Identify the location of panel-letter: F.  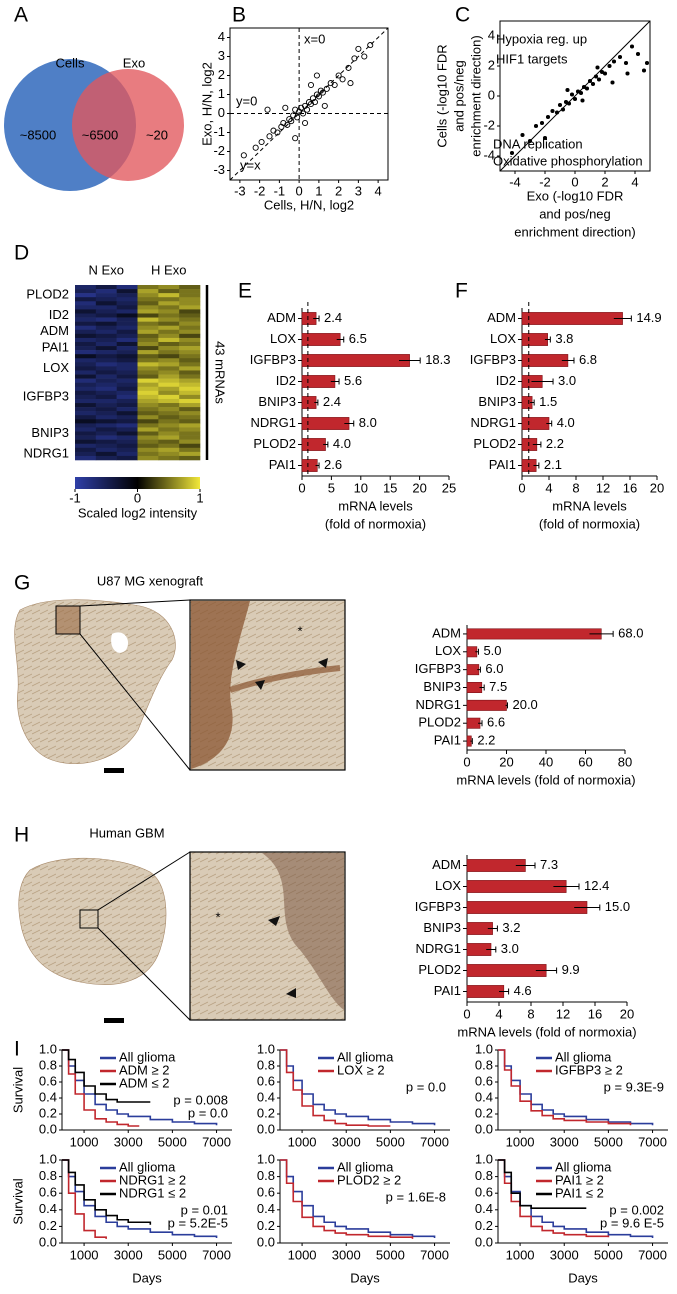
(461, 291).